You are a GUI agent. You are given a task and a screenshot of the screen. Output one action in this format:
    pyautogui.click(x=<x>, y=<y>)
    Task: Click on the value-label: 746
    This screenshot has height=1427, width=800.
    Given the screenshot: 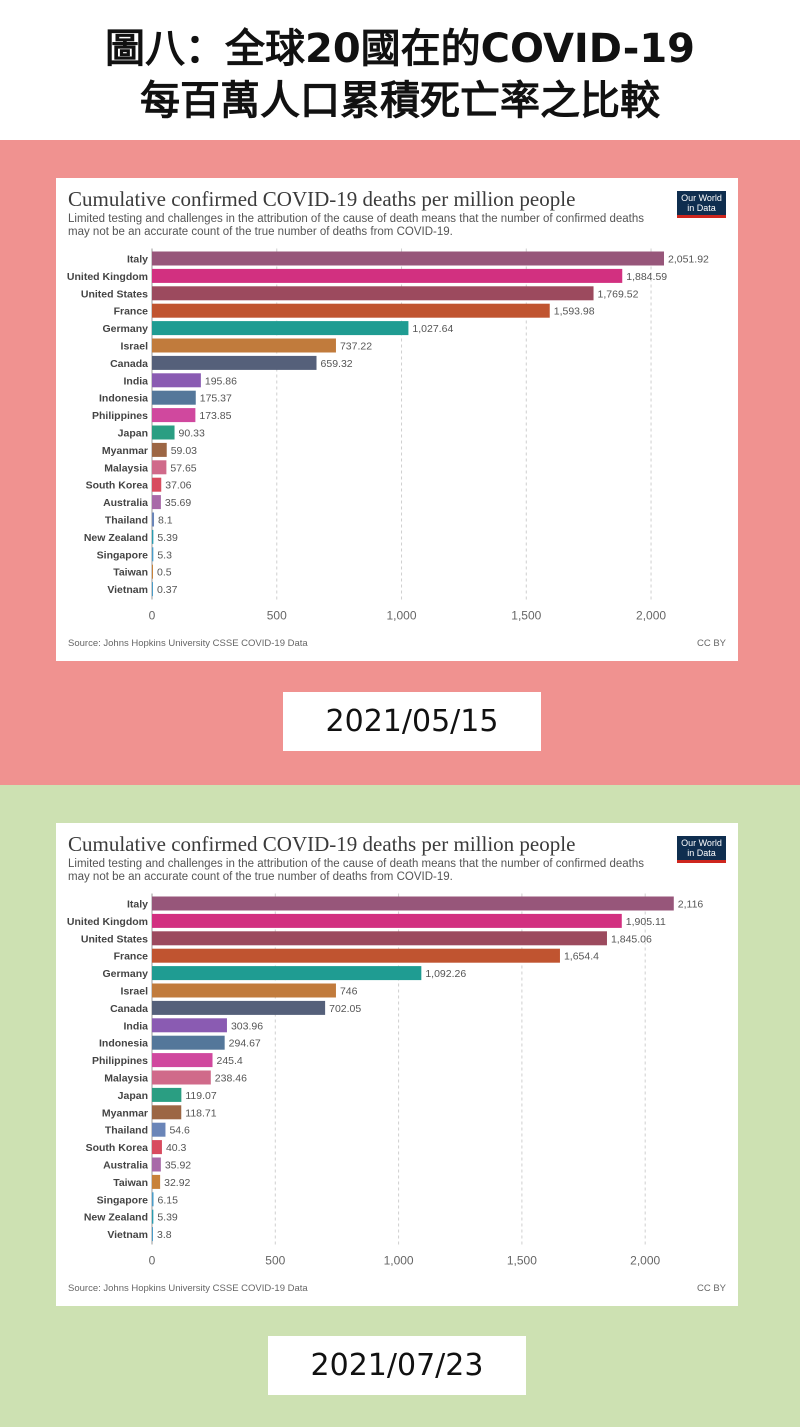 What is the action you would take?
    pyautogui.click(x=349, y=992)
    